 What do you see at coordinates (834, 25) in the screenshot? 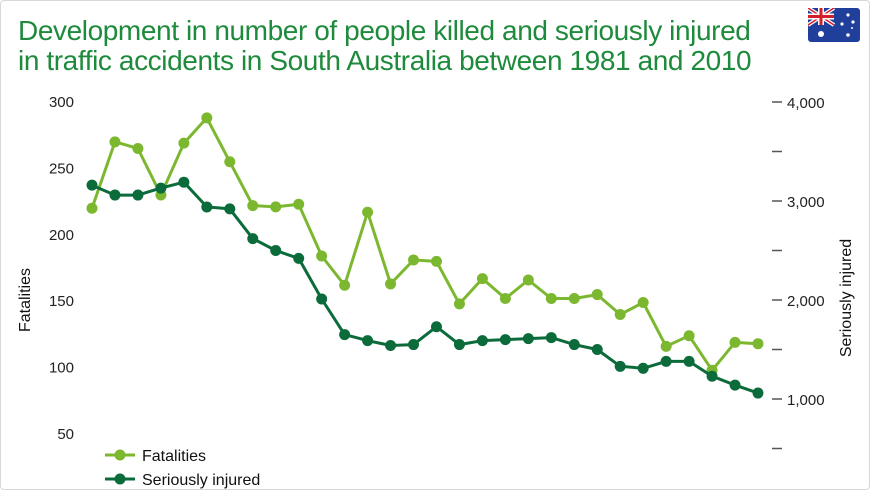
I see `australia-flag-icon` at bounding box center [834, 25].